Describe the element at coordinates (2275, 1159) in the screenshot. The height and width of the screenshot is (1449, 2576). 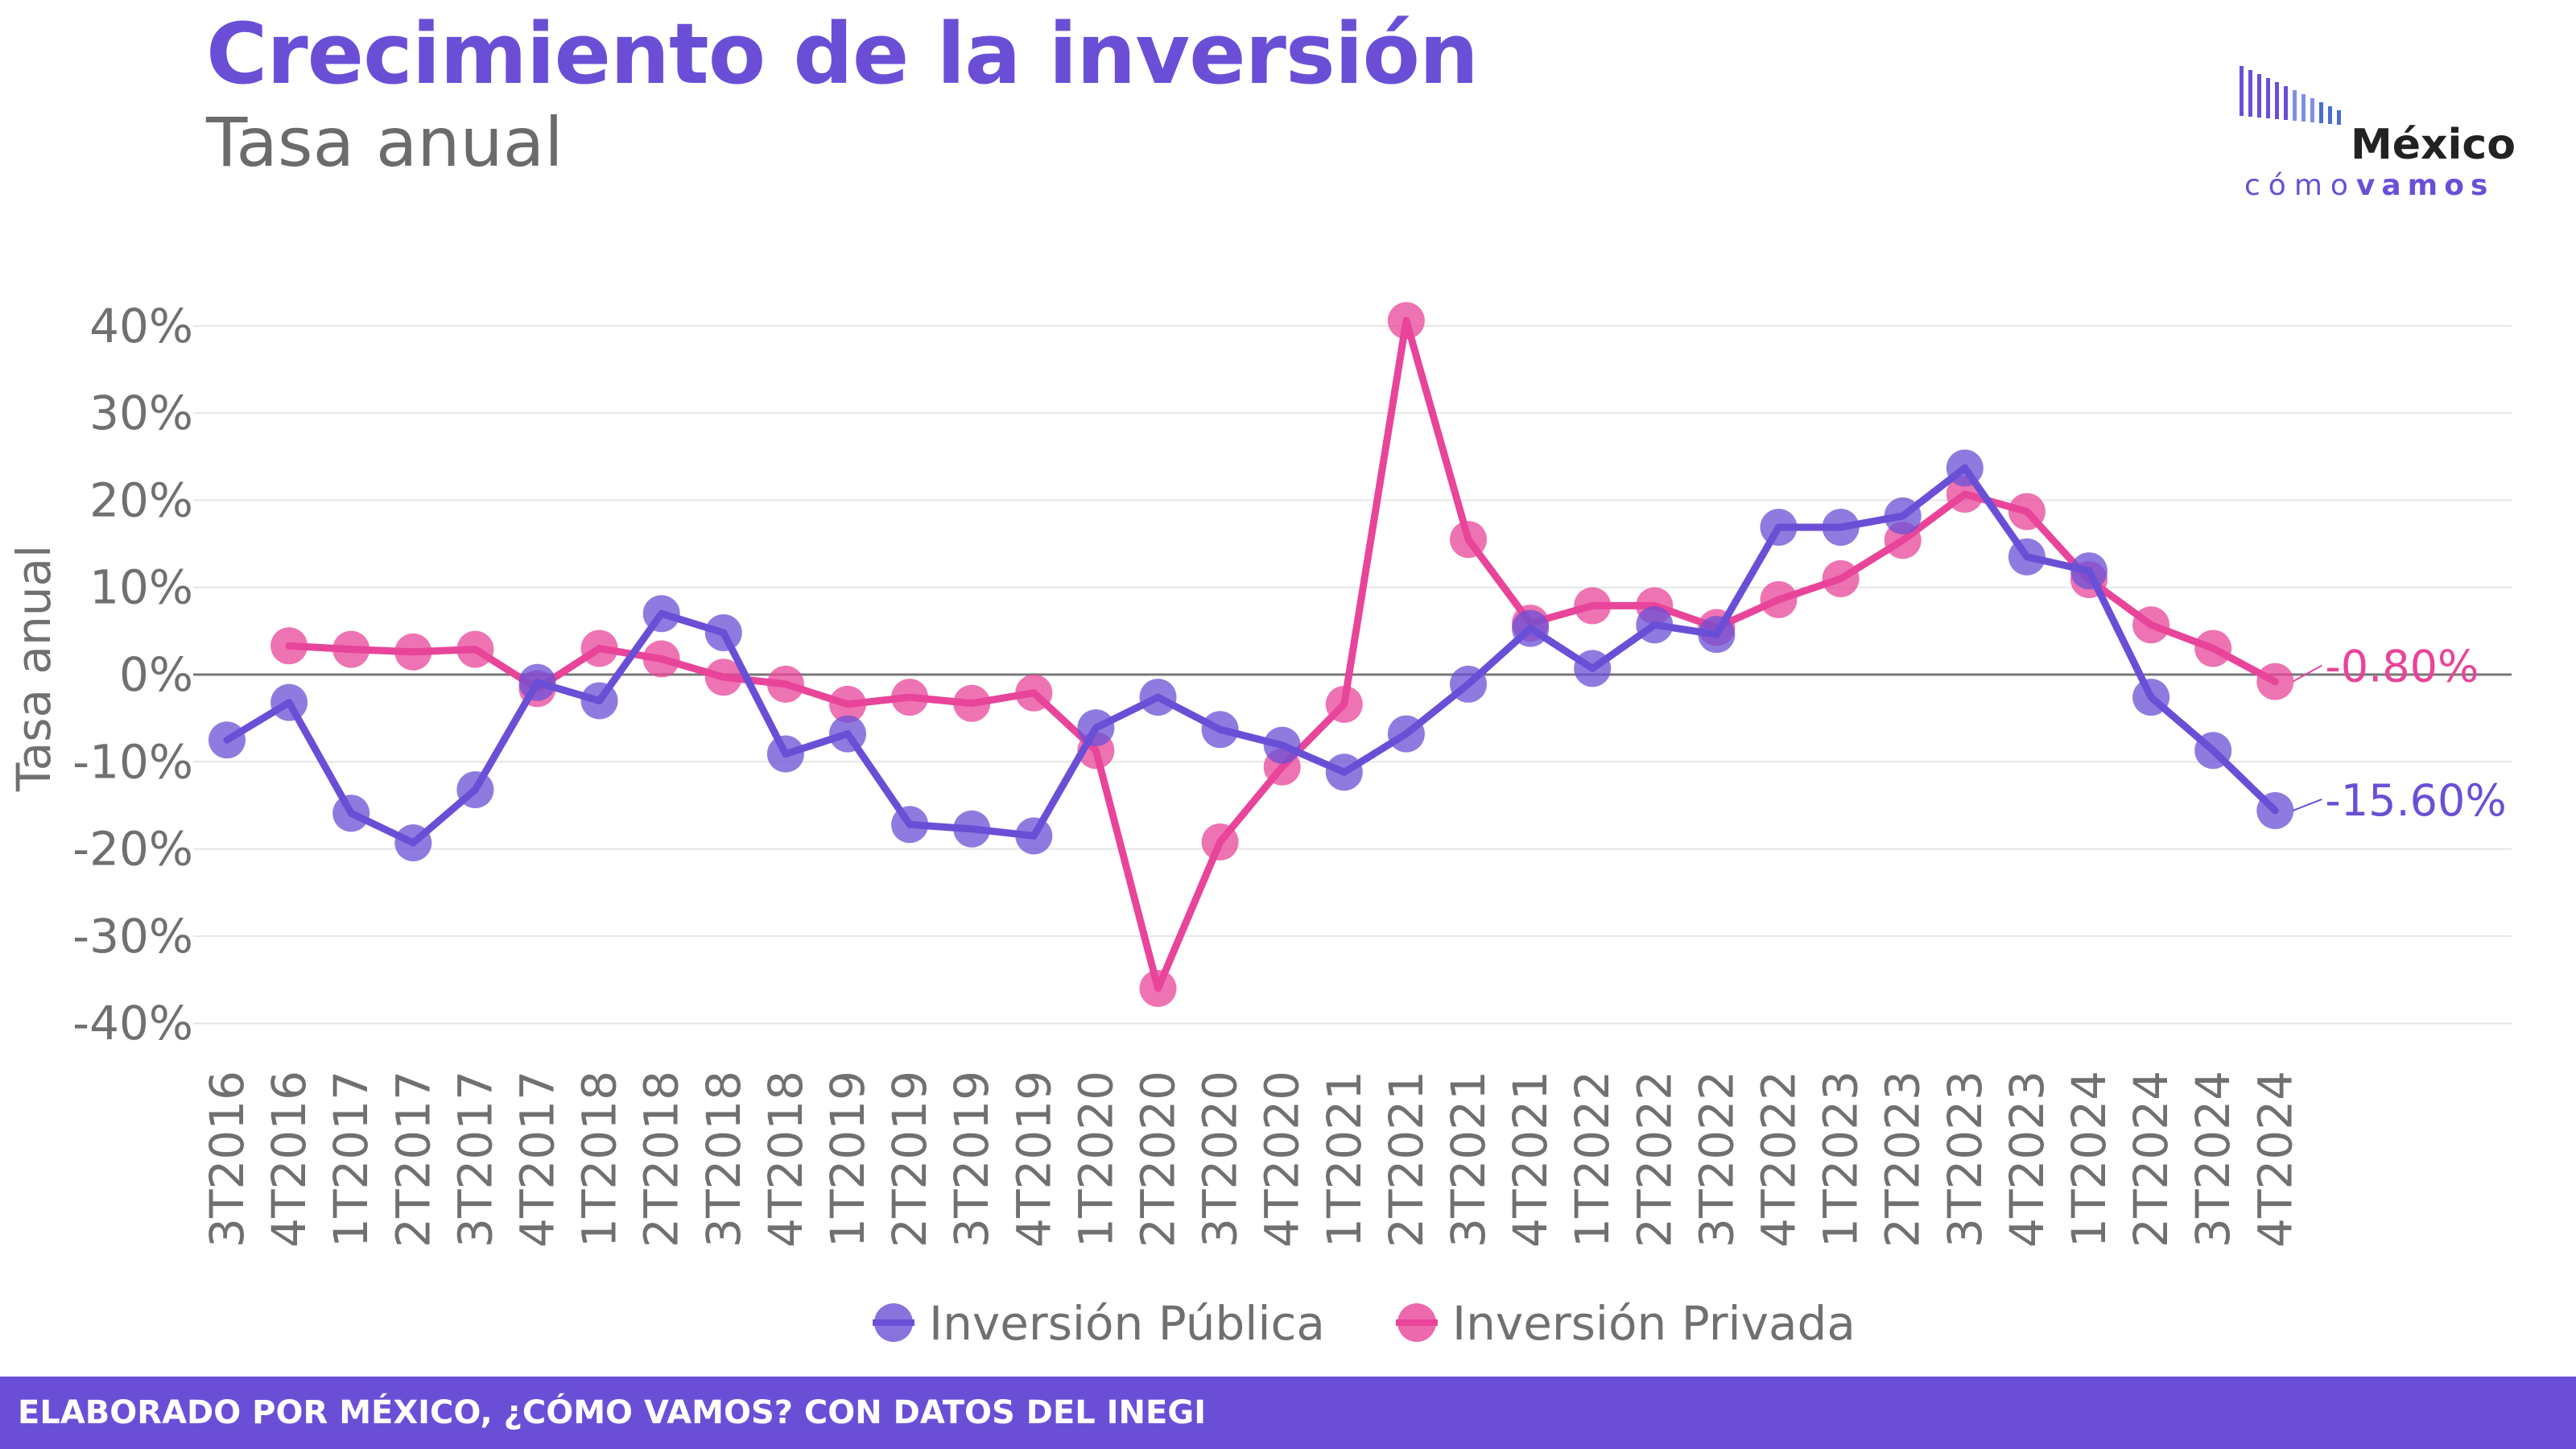
I see `x-tick-label: 4T2024` at that location.